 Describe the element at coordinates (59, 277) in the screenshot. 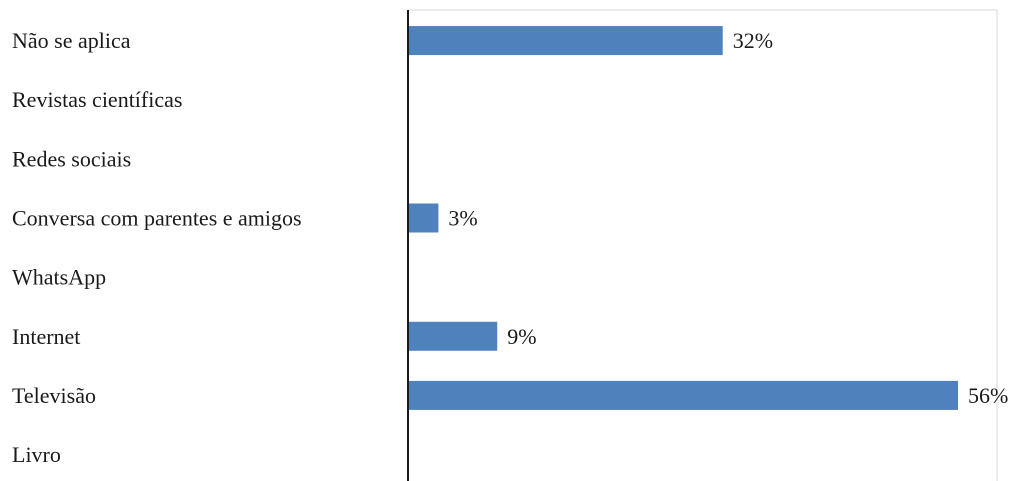

I see `category-label: WhatsApp` at that location.